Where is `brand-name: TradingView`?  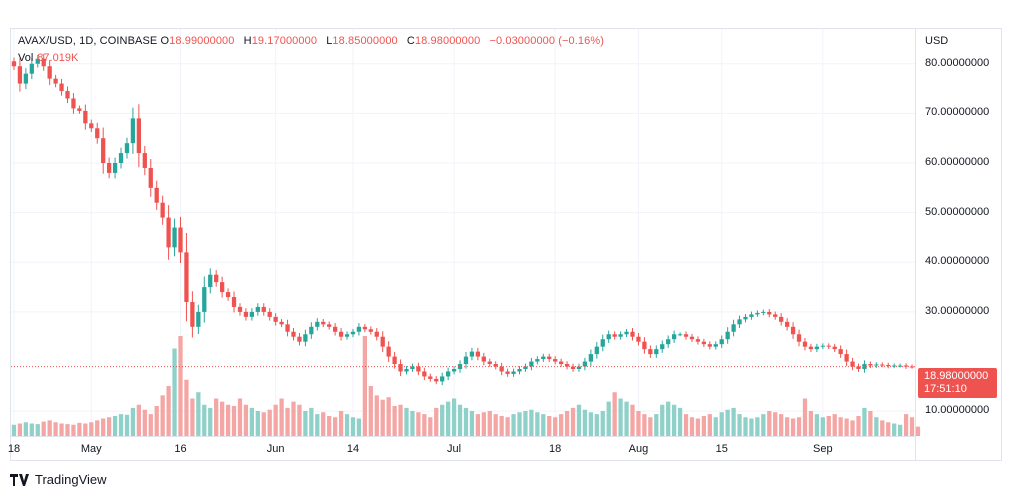 brand-name: TradingView is located at coordinates (71, 479).